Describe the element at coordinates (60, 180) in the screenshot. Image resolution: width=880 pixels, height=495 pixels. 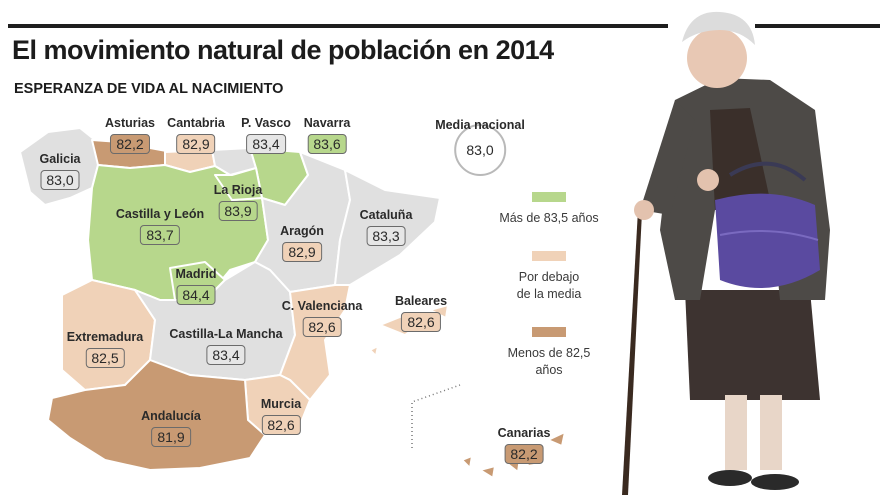
I see `region-value: 83,0` at that location.